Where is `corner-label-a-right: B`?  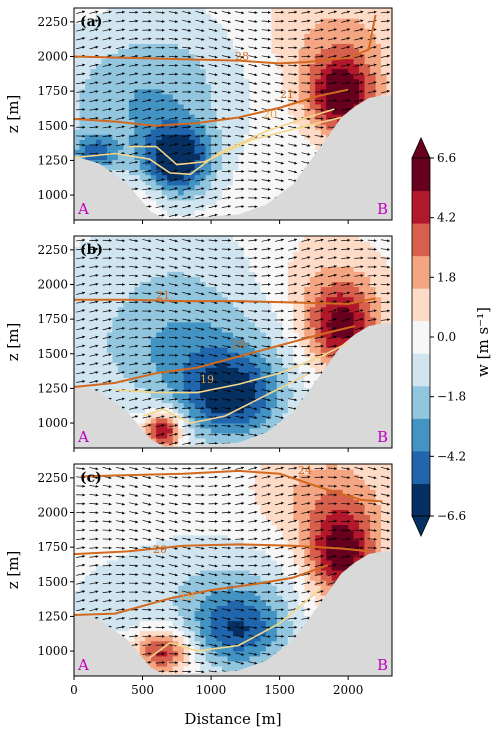 corner-label-a-right: B is located at coordinates (382, 209).